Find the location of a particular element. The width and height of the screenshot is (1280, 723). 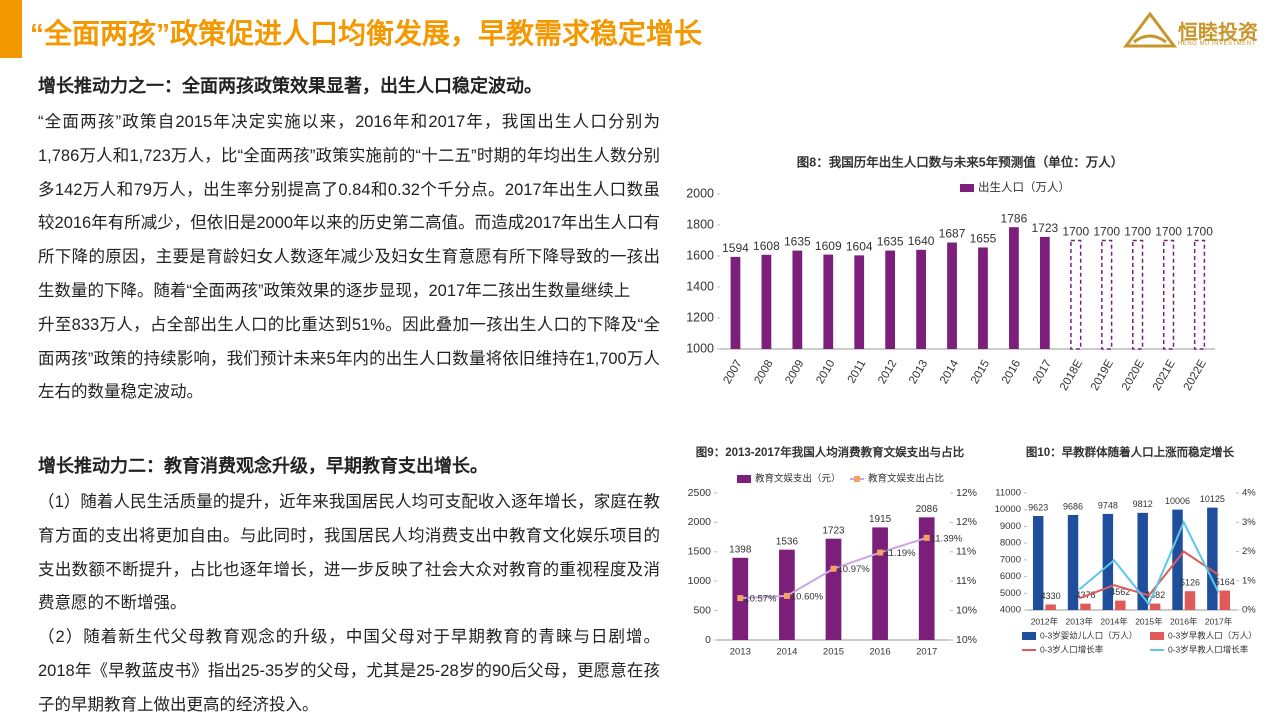

data-label: 1398 is located at coordinates (740, 549).